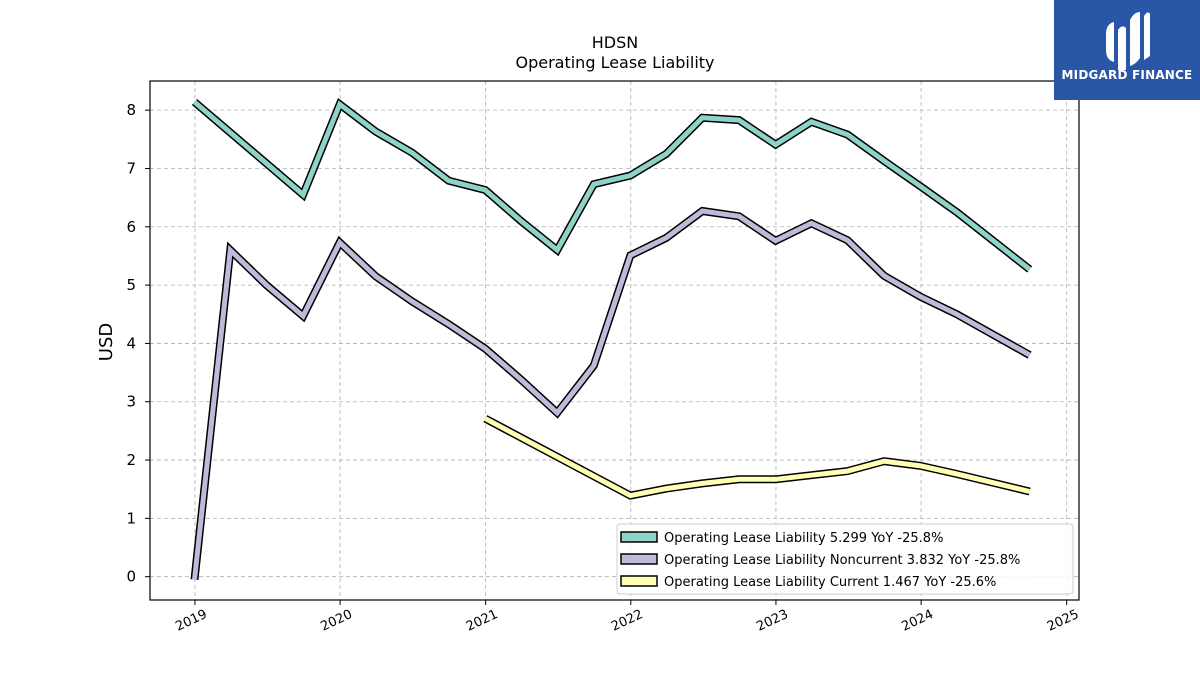 The image size is (1200, 675). Describe the element at coordinates (131, 285) in the screenshot. I see `y-tick-label: 5` at that location.